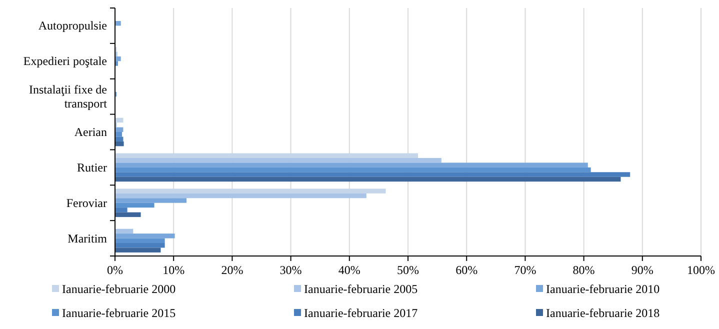 This screenshot has width=719, height=329. What do you see at coordinates (90, 132) in the screenshot?
I see `y-tick-label: Aerian` at bounding box center [90, 132].